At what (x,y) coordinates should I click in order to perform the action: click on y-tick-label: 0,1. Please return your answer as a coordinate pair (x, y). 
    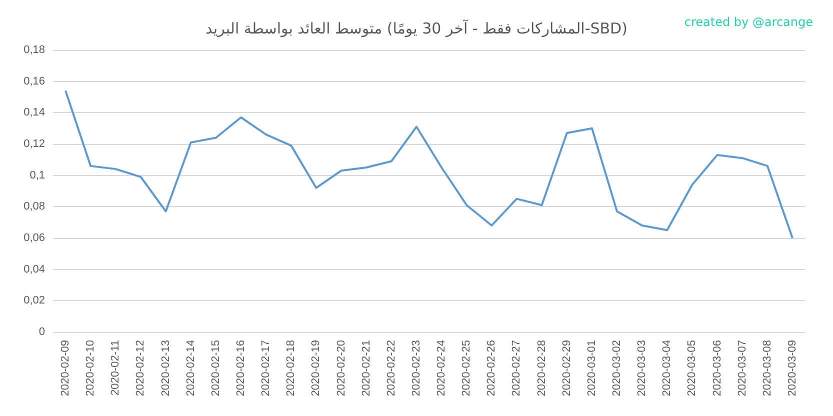
    Looking at the image, I should click on (37, 175).